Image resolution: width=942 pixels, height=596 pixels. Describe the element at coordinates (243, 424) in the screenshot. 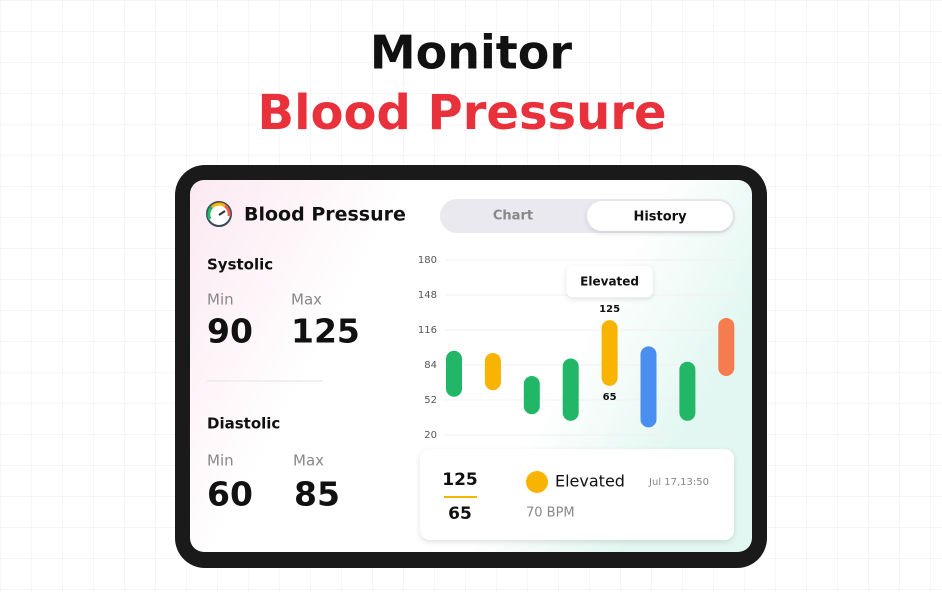

I see `section-label: Diastolic` at that location.